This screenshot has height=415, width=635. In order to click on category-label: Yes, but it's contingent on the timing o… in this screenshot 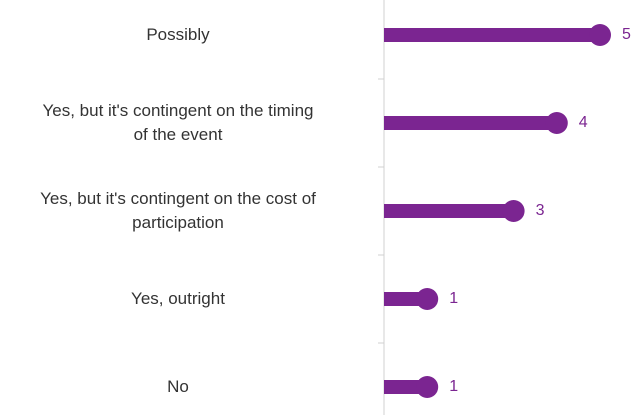, I will do `click(178, 122)`.